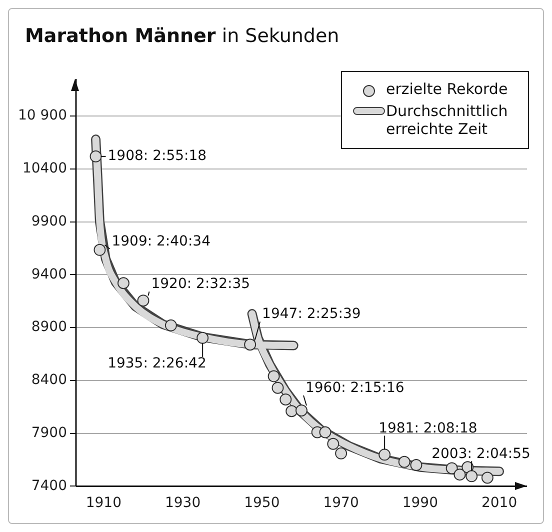 The image size is (552, 532). Describe the element at coordinates (262, 503) in the screenshot. I see `x-tick-label: 1950` at that location.